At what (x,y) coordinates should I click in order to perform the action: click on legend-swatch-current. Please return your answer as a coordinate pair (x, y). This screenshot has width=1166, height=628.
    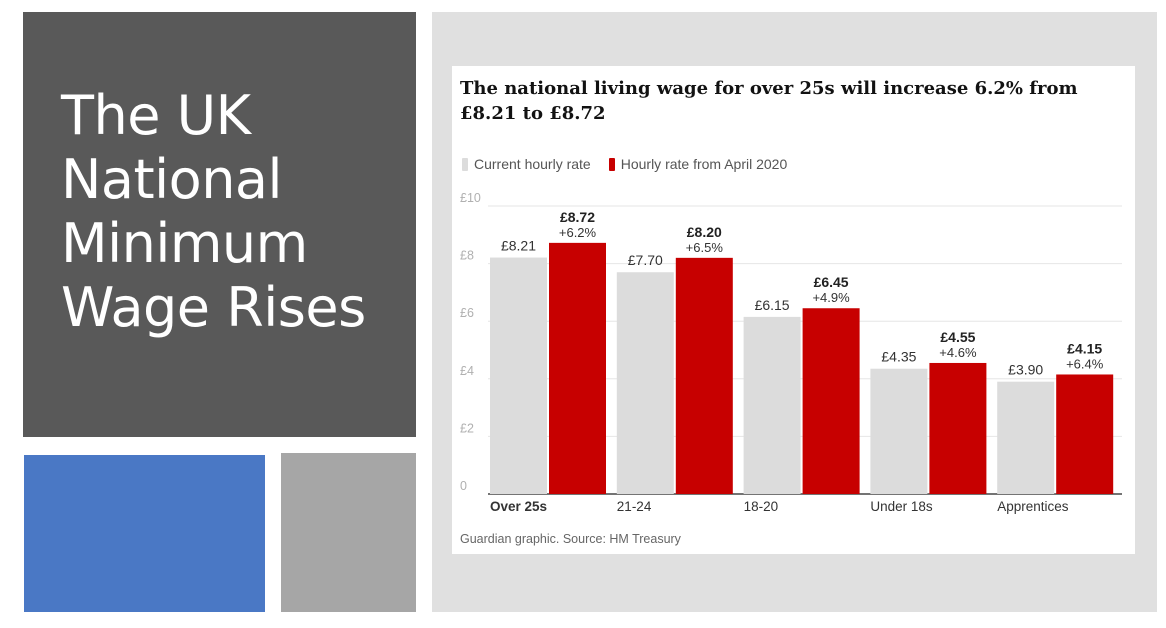
    Looking at the image, I should click on (465, 164).